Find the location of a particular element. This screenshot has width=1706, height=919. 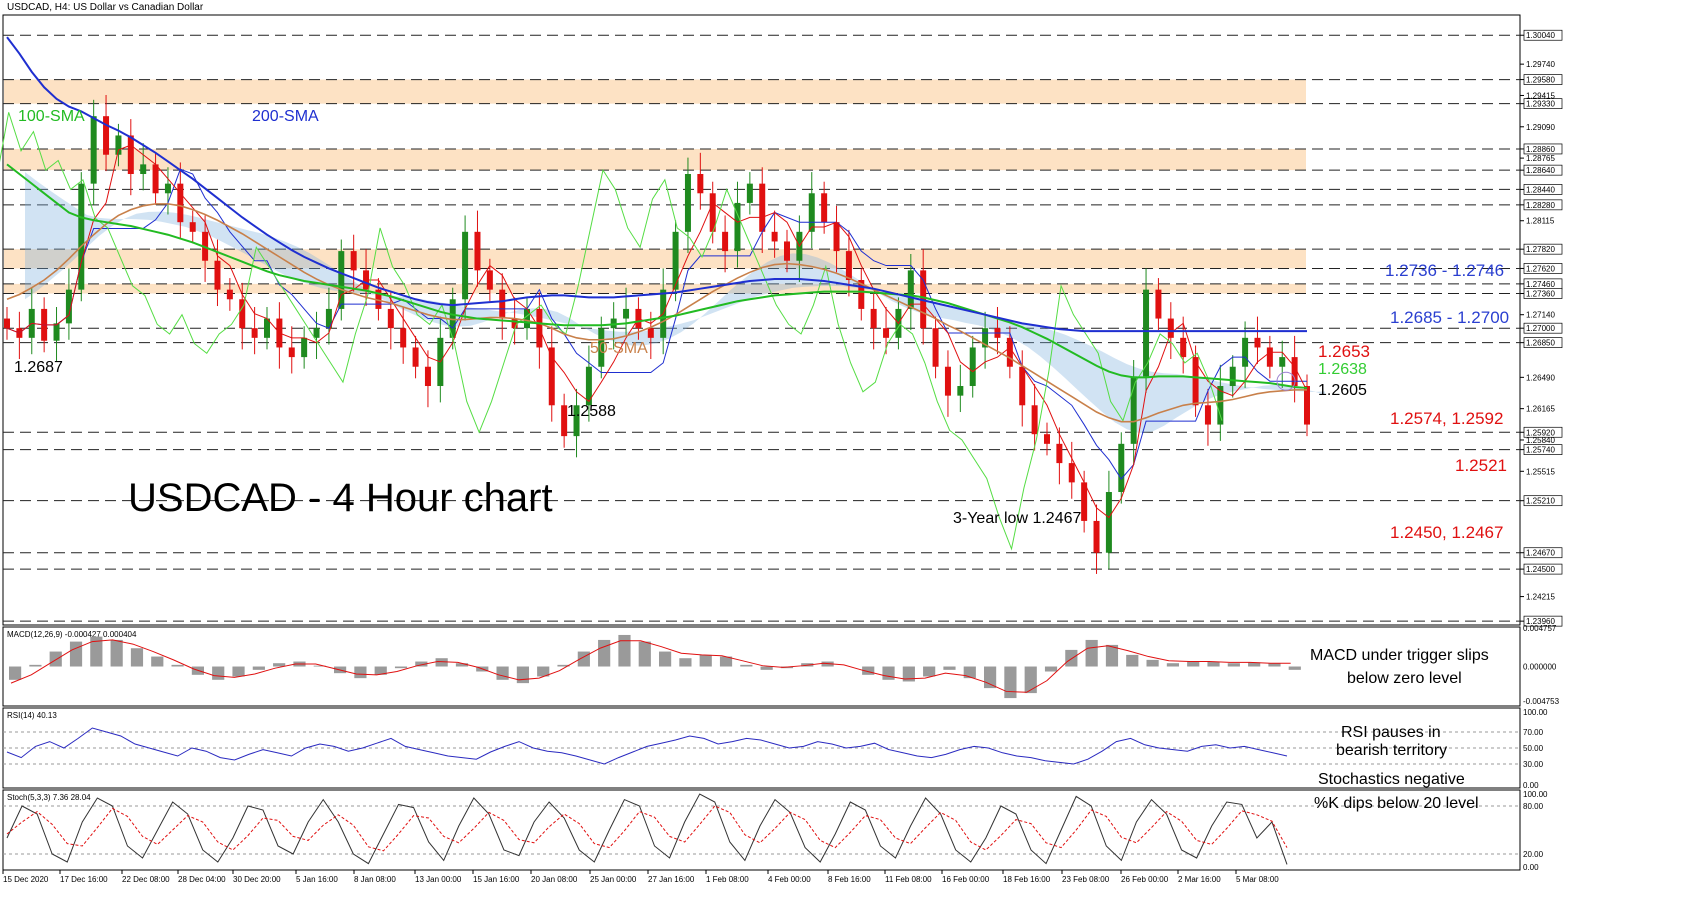

annotation-label: 100-SMA is located at coordinates (51, 116).